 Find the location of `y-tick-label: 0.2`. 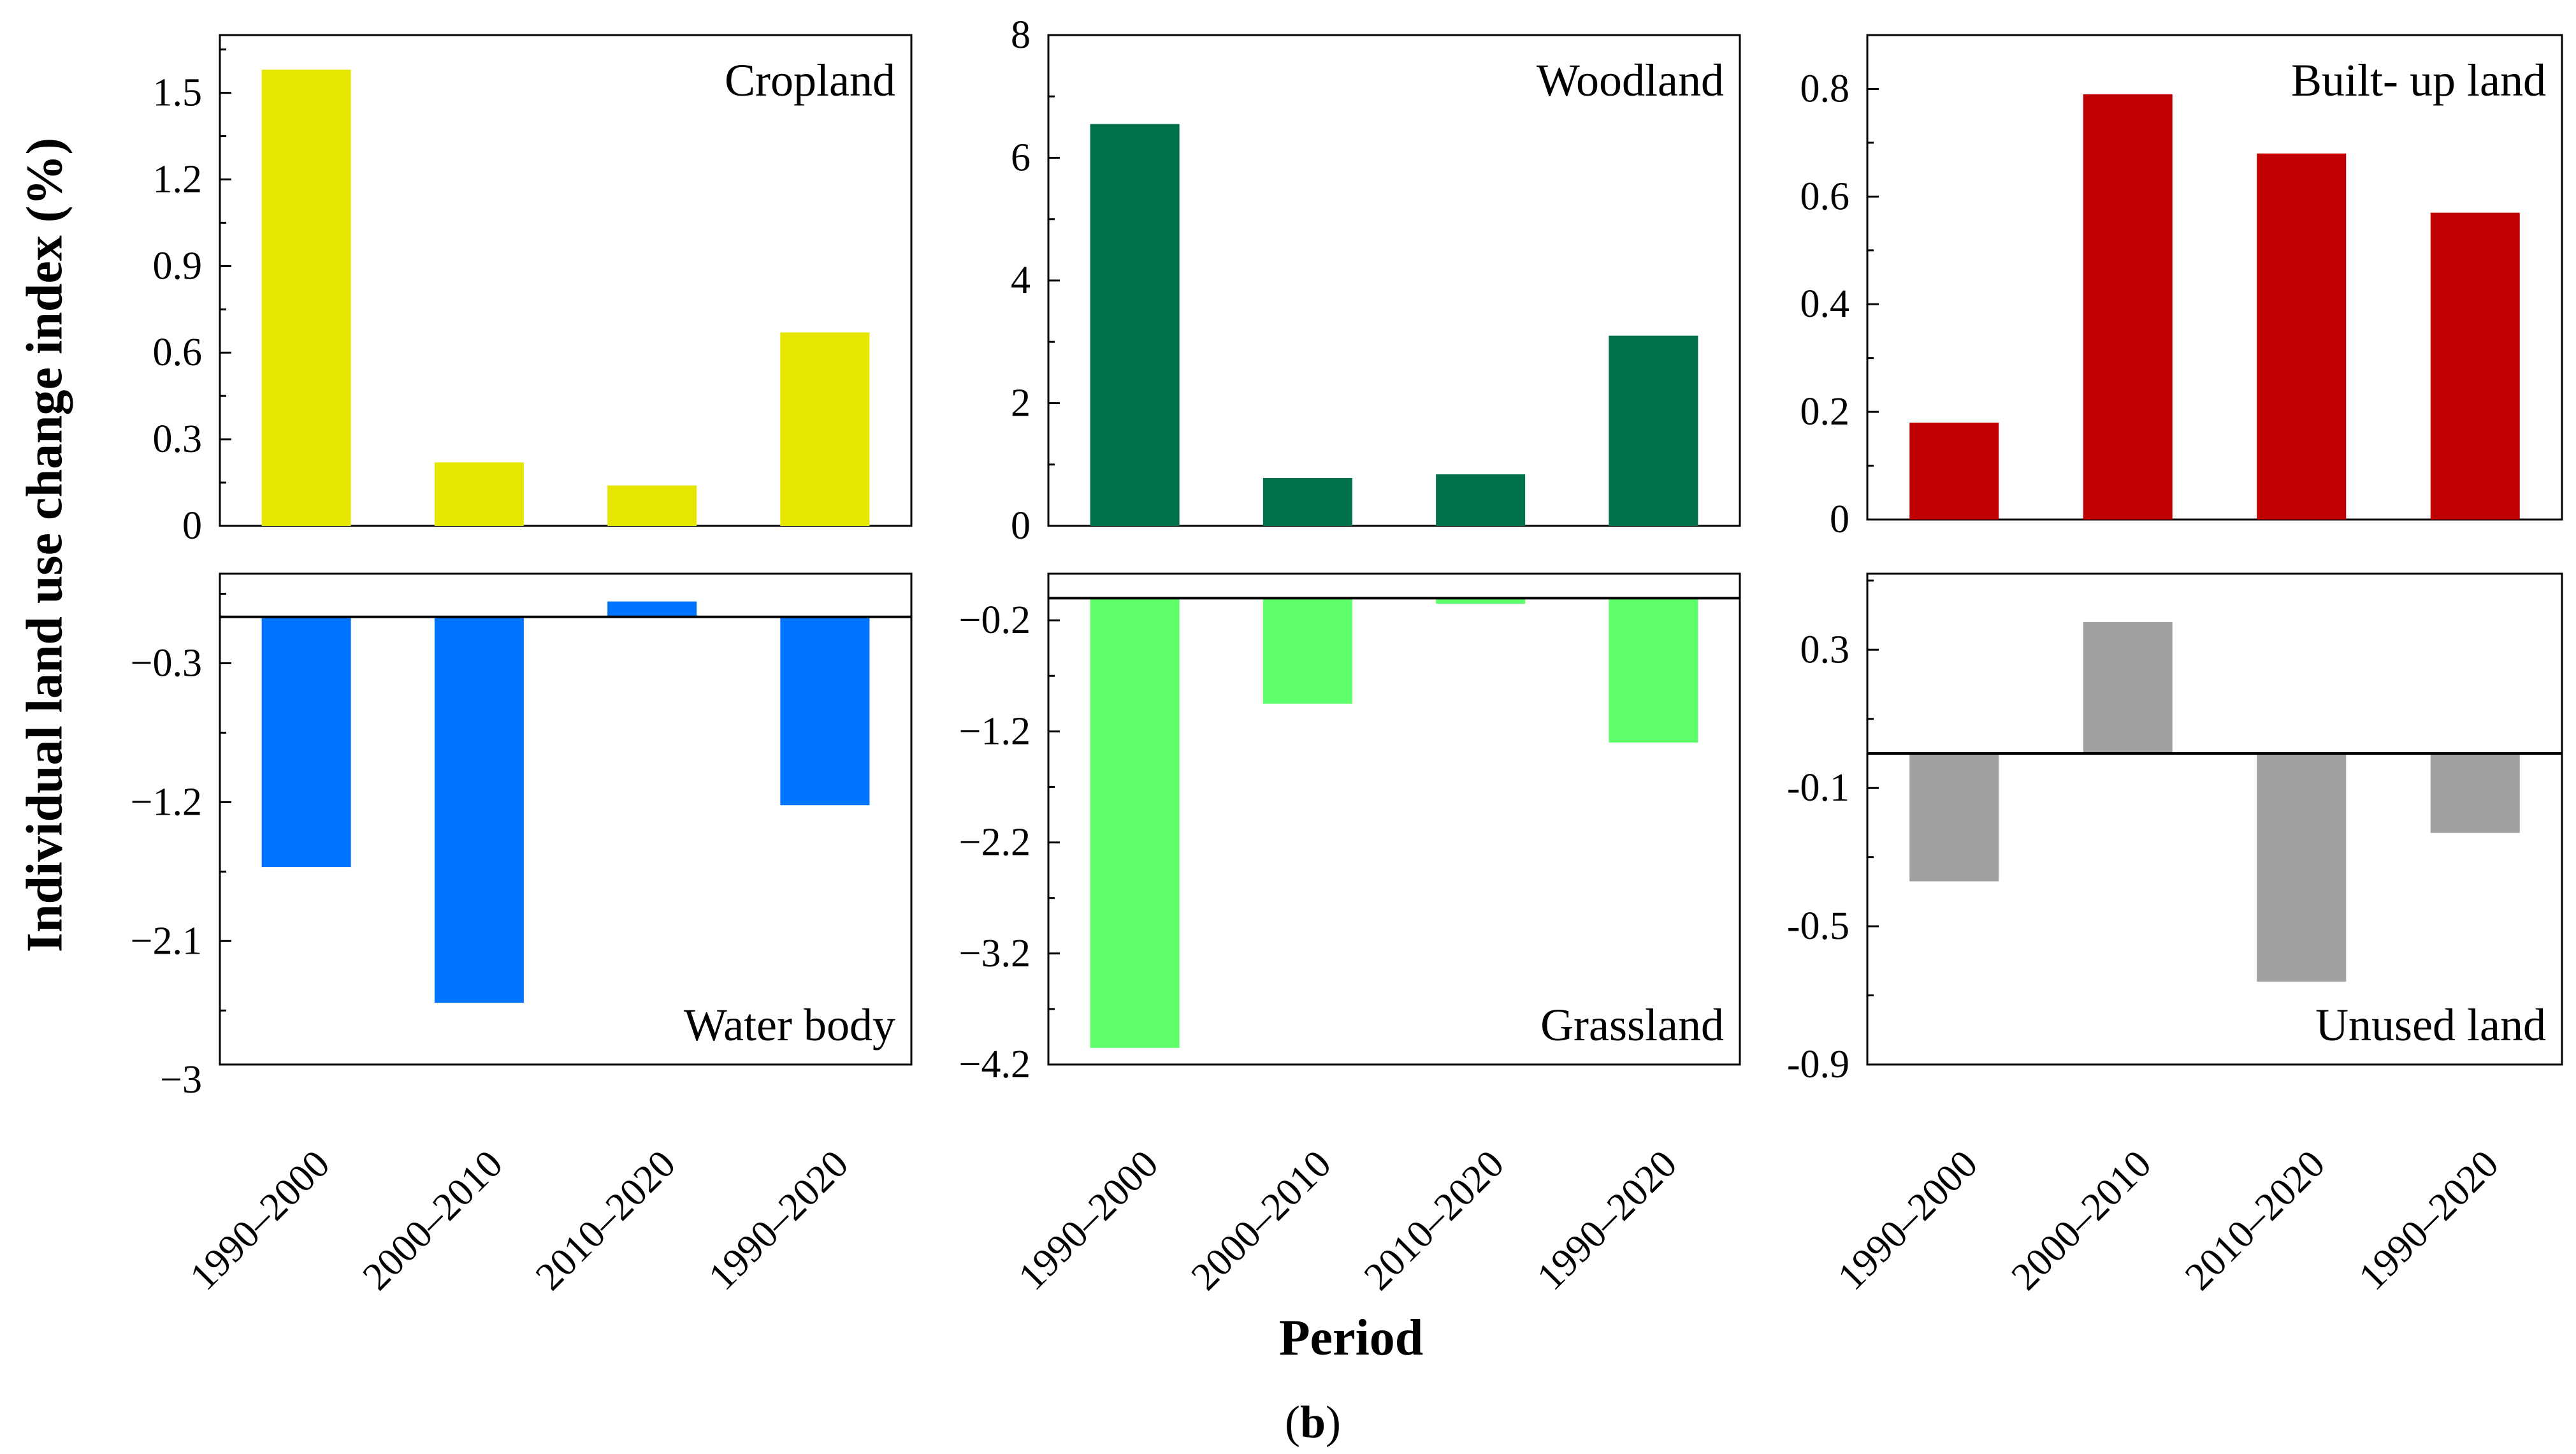

y-tick-label: 0.2 is located at coordinates (1825, 411).